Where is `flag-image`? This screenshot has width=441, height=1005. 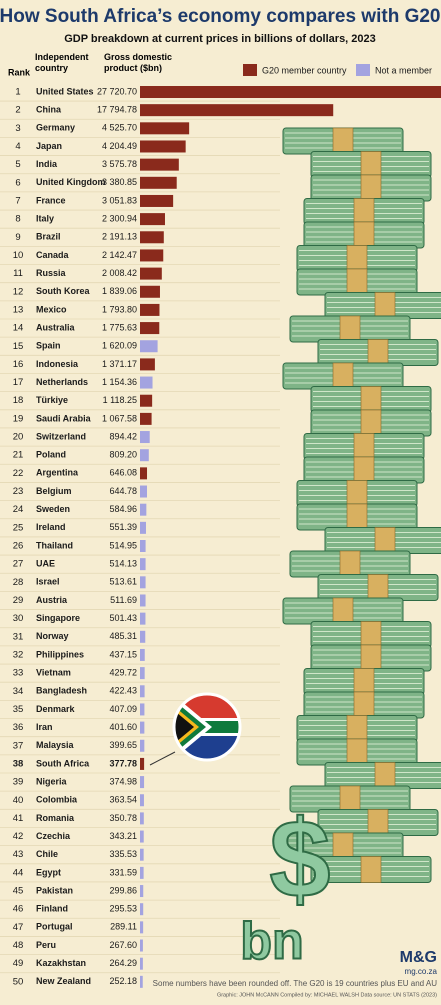 flag-image is located at coordinates (207, 727).